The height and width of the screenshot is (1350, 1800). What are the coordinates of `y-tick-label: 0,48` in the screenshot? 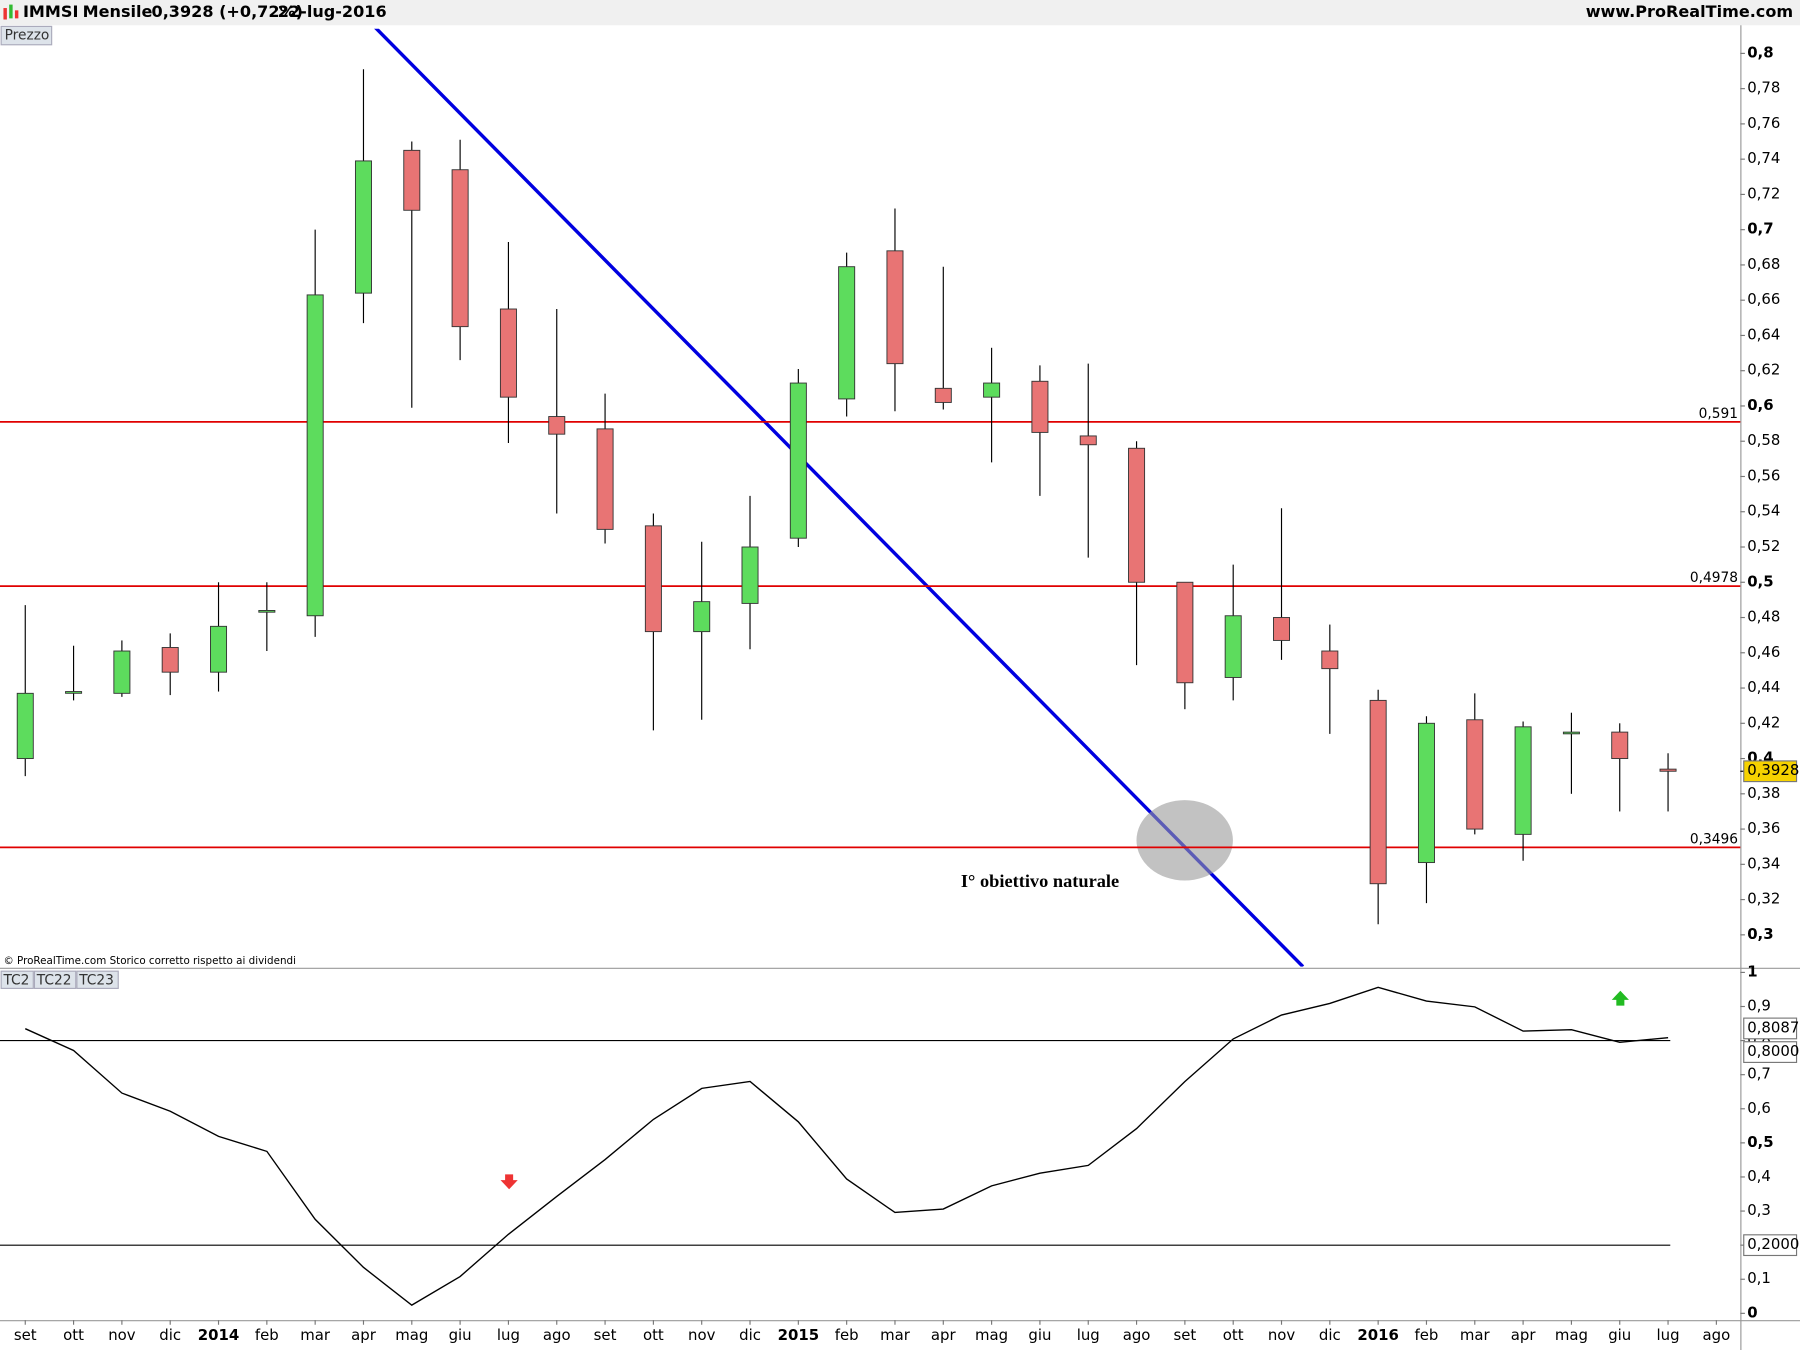 It's located at (1763, 617).